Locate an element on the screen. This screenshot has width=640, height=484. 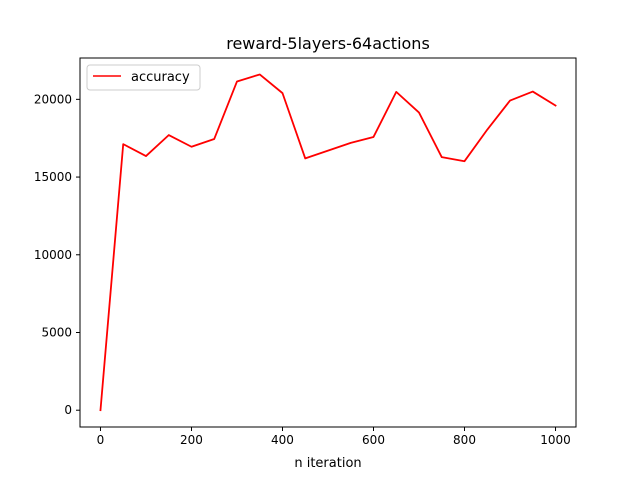
x-axis-label: n iteration is located at coordinates (327, 463).